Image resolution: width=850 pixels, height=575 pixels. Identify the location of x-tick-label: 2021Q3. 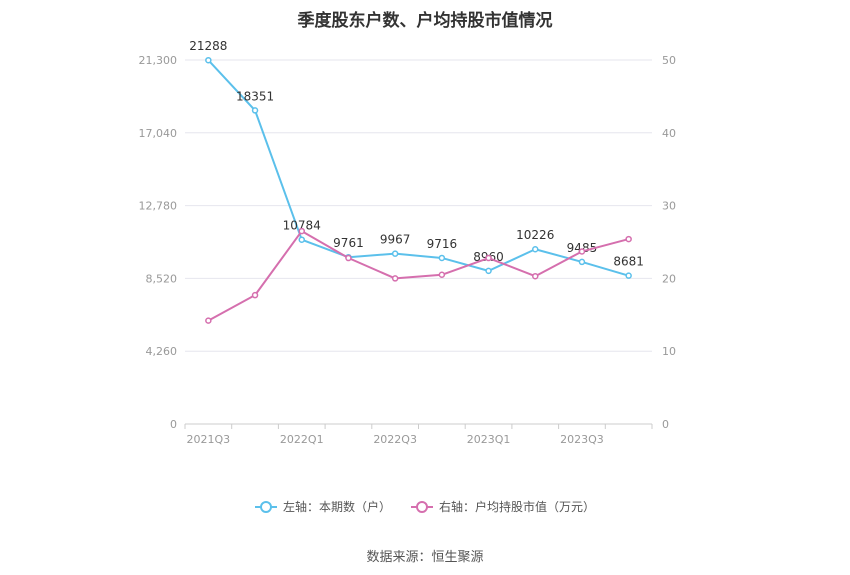
(209, 439).